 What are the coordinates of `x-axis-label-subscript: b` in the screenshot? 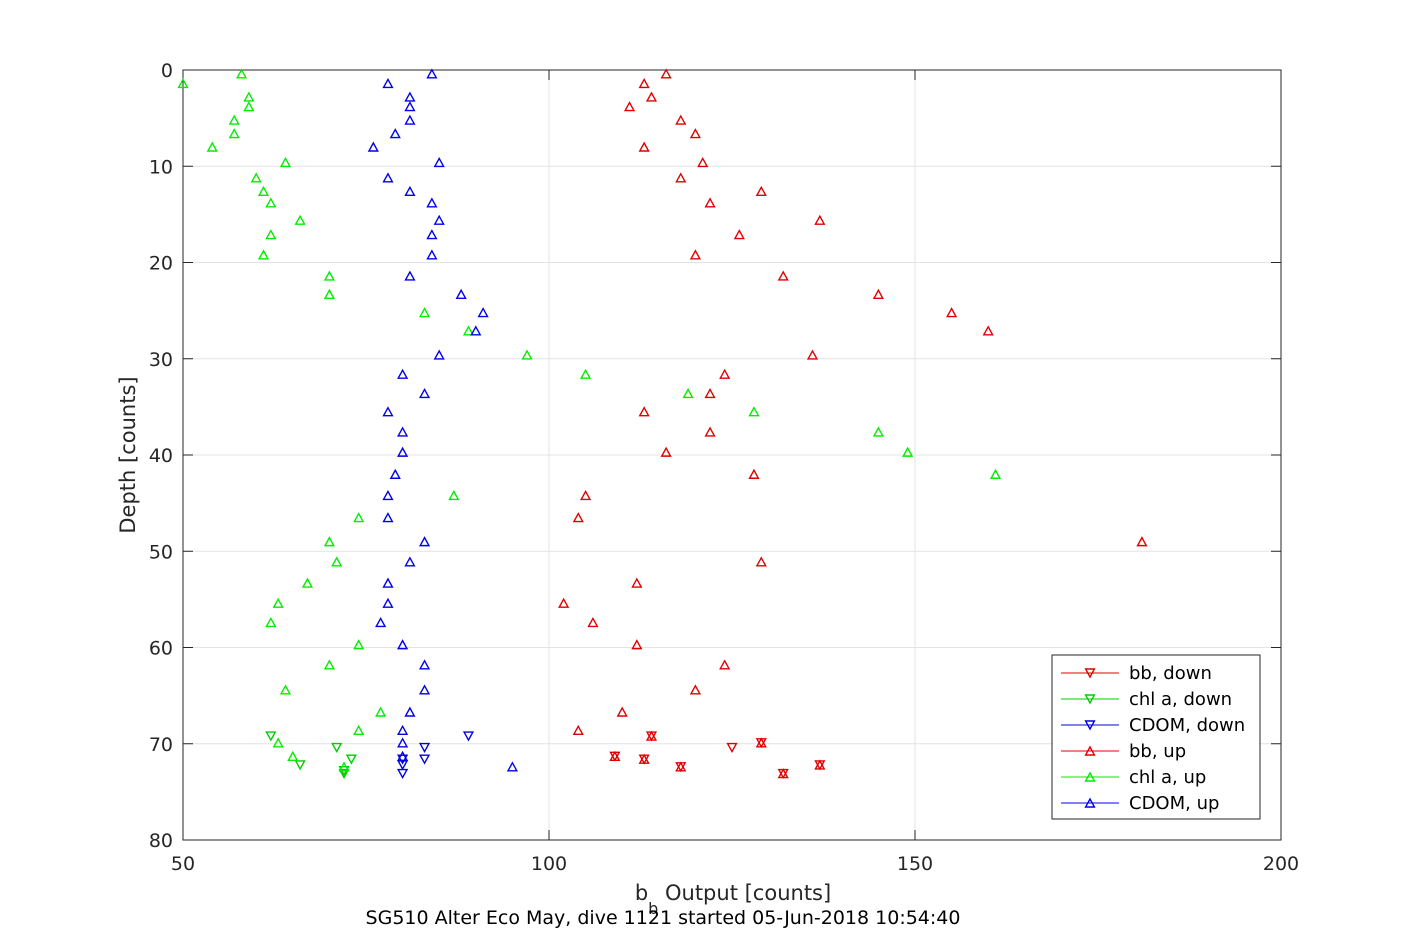 It's located at (653, 908).